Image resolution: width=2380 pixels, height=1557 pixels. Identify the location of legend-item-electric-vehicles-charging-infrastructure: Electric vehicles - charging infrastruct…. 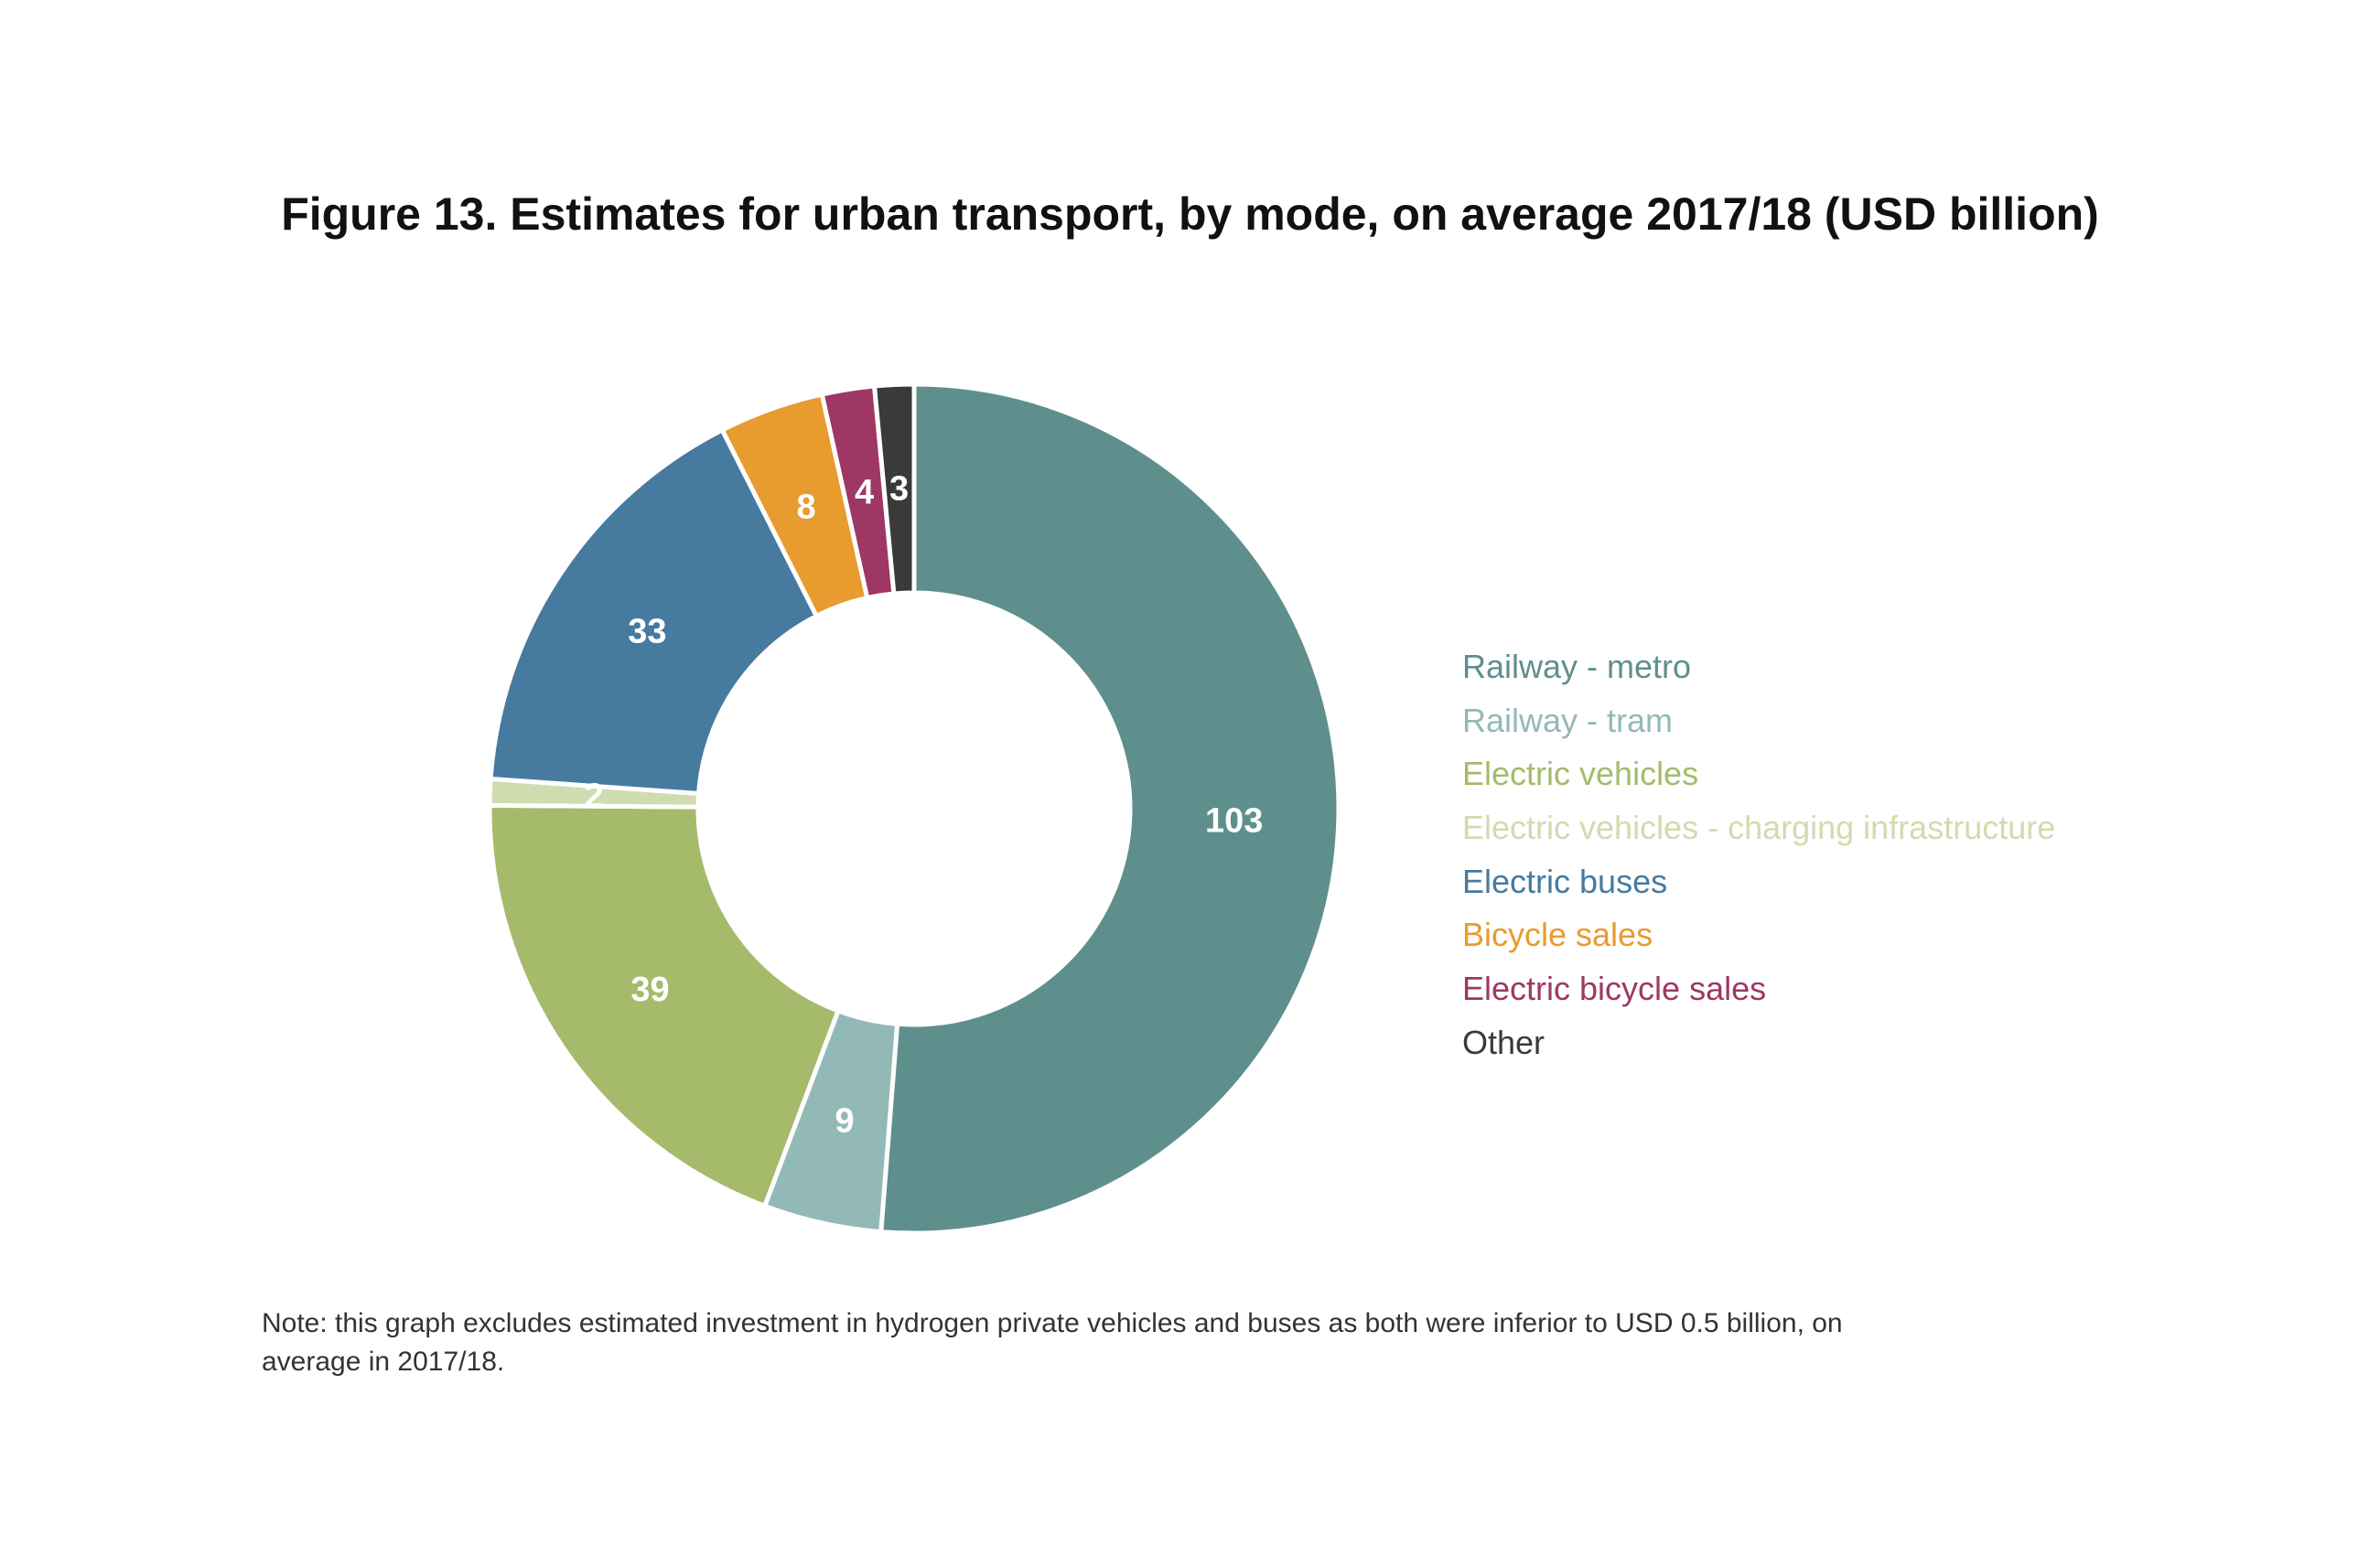
(1759, 828).